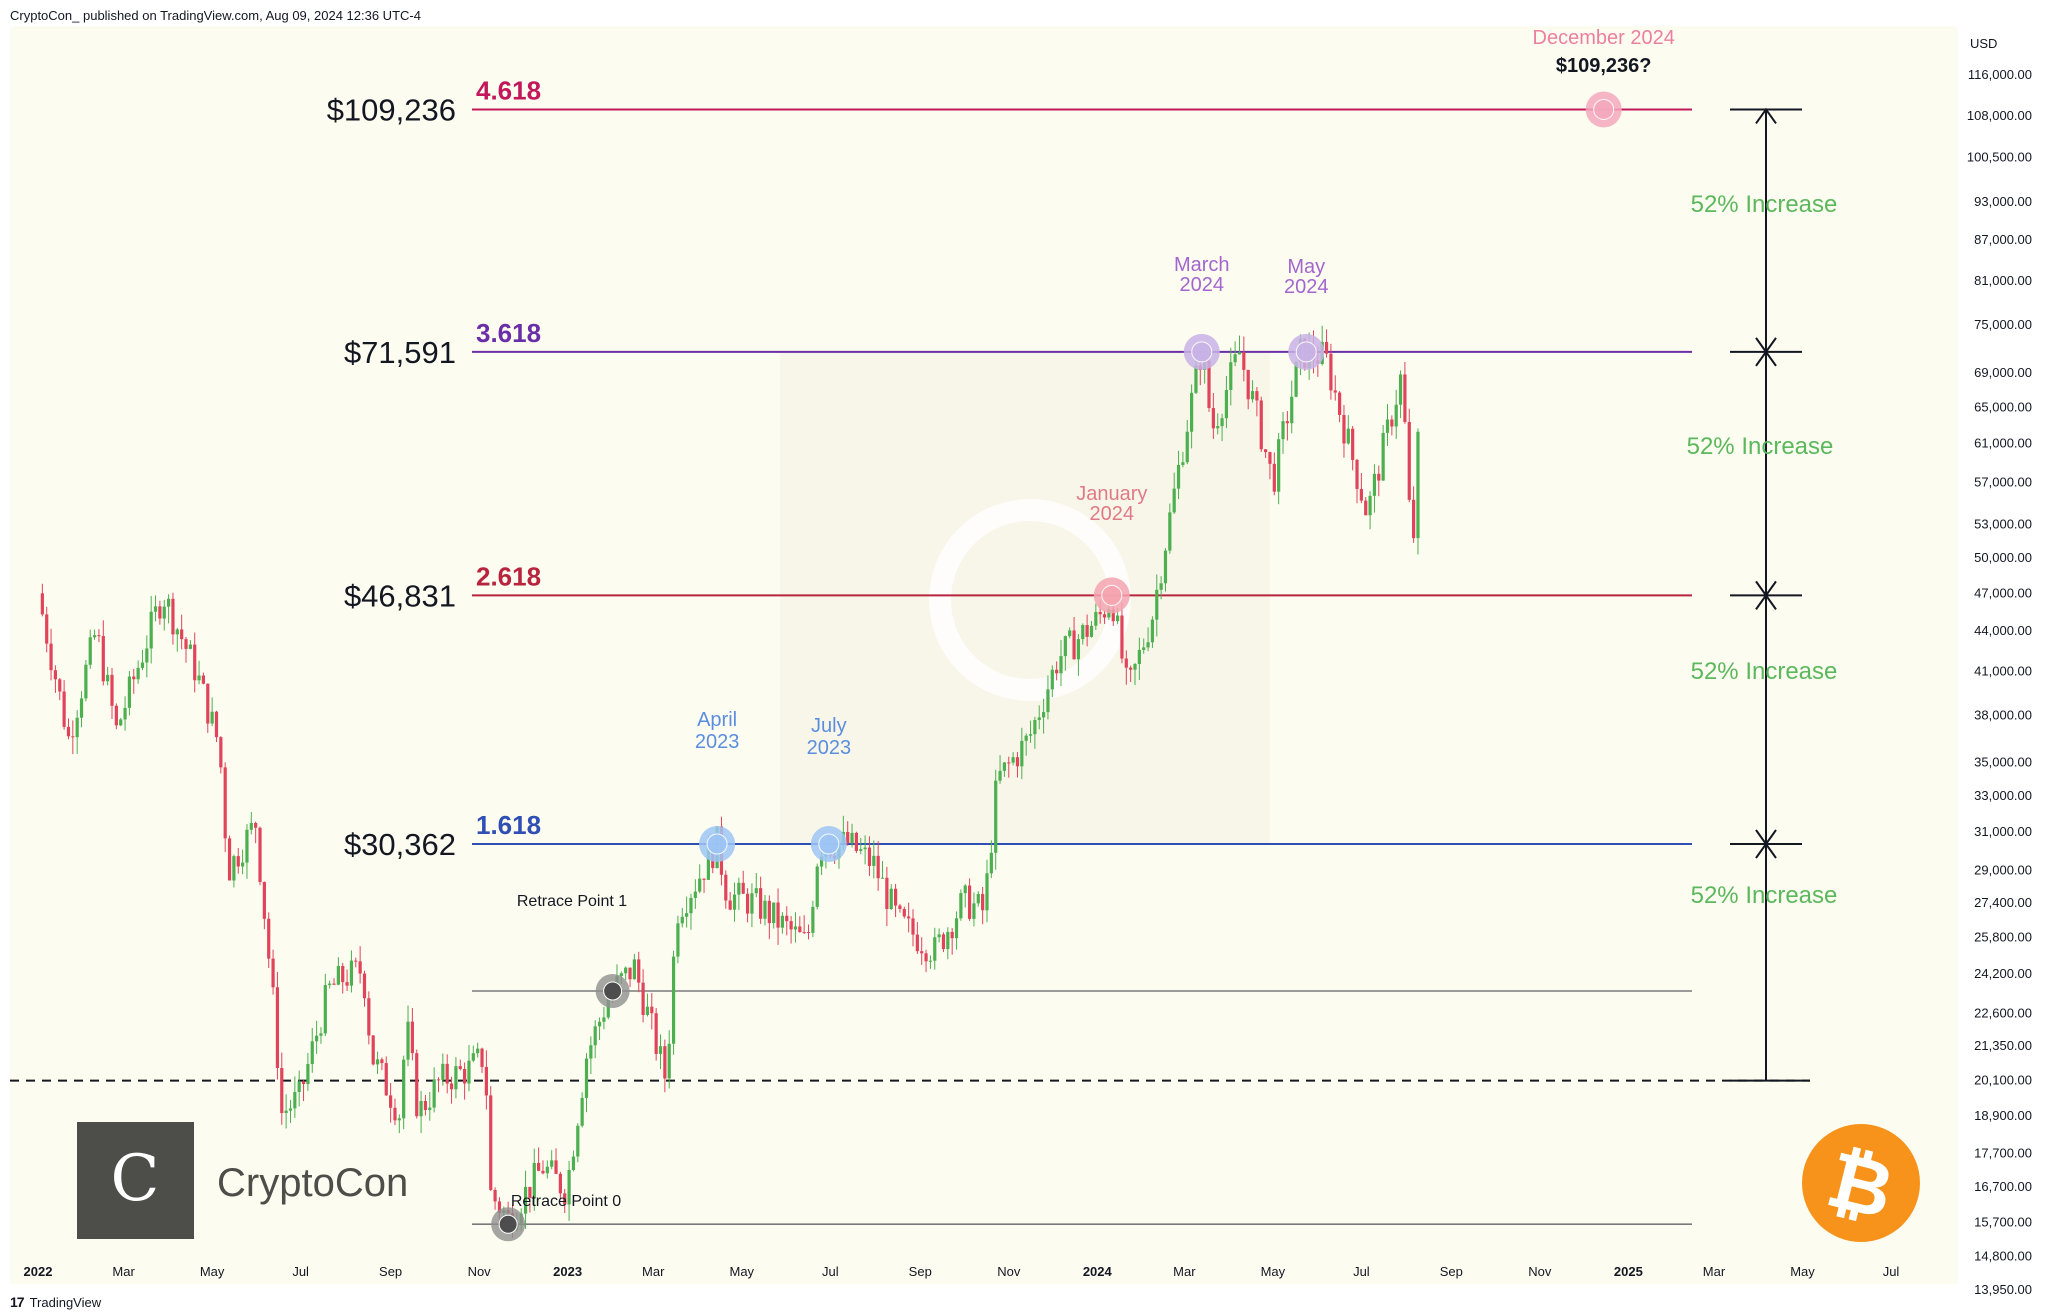 This screenshot has height=1316, width=2048. I want to click on x-tick-label: Nov, so click(1540, 1271).